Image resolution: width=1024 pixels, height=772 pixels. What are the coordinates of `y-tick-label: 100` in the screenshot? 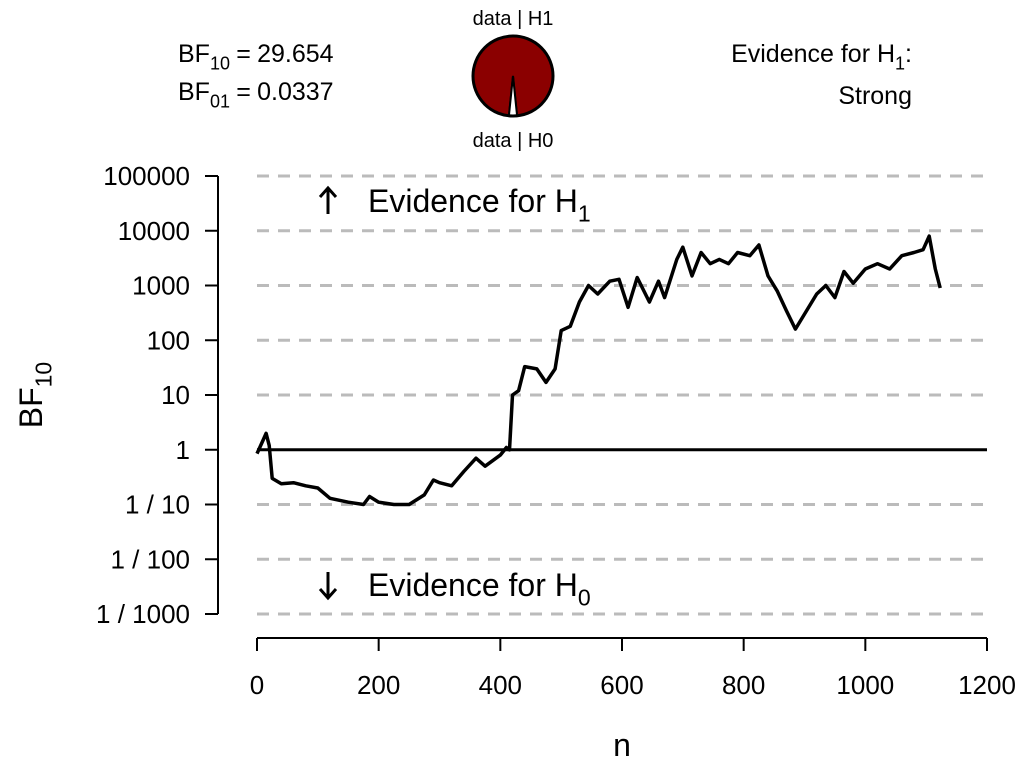 It's located at (168, 340).